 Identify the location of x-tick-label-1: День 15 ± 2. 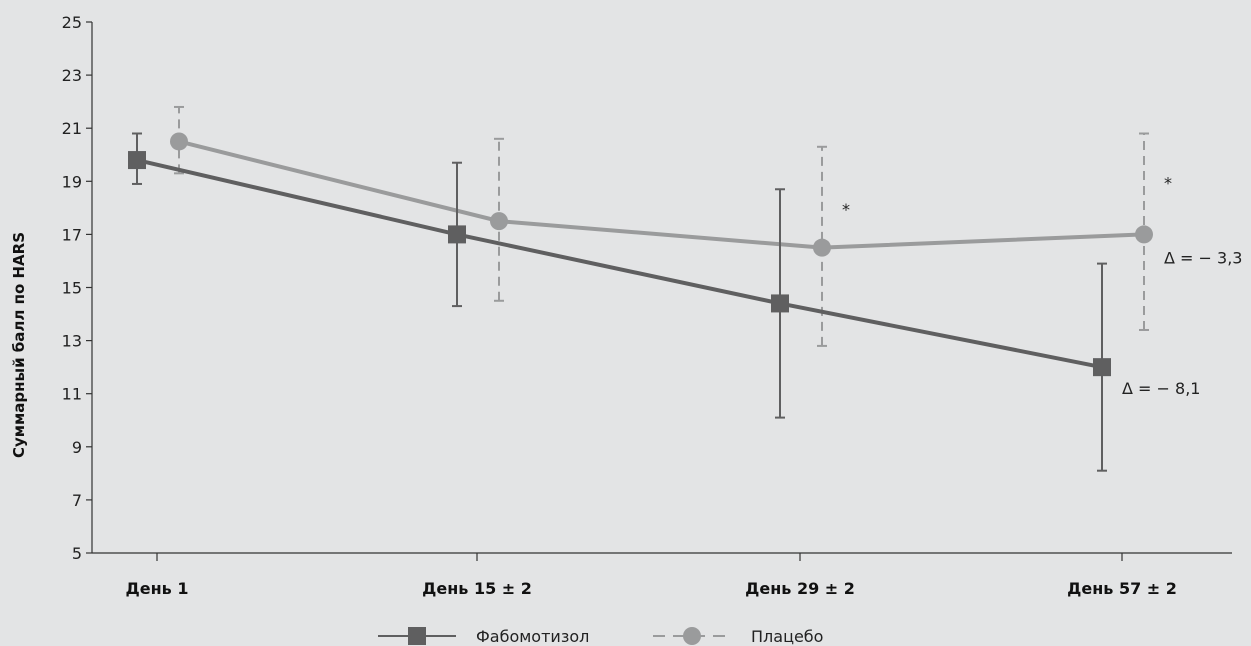
(477, 588).